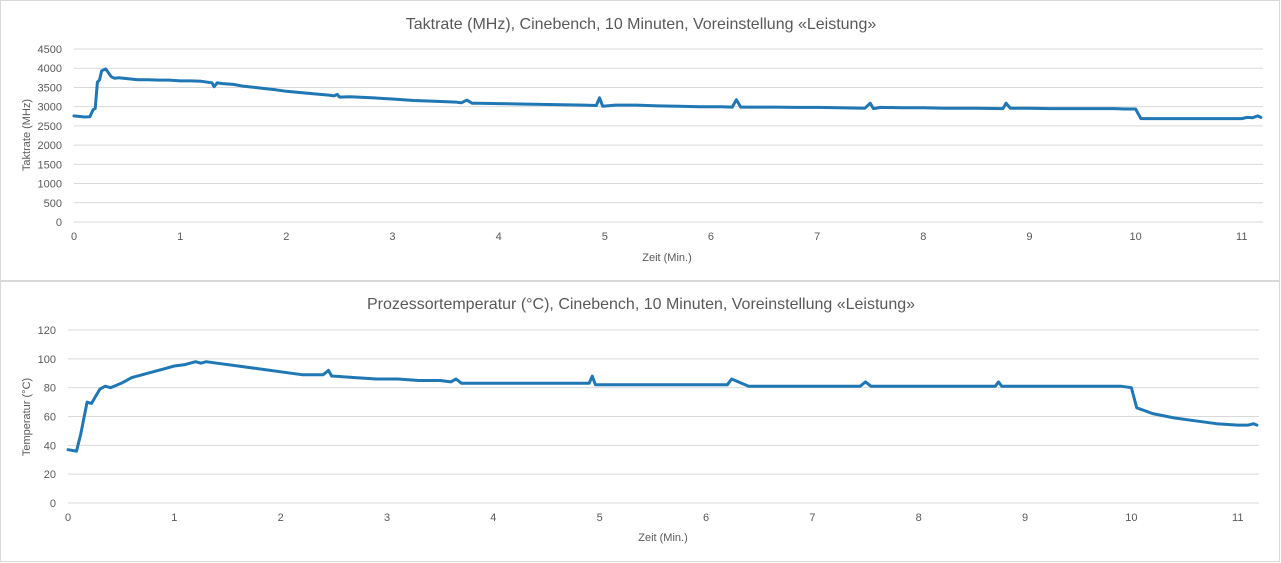 Image resolution: width=1281 pixels, height=563 pixels. I want to click on temperature-x-tick-label: 3, so click(387, 518).